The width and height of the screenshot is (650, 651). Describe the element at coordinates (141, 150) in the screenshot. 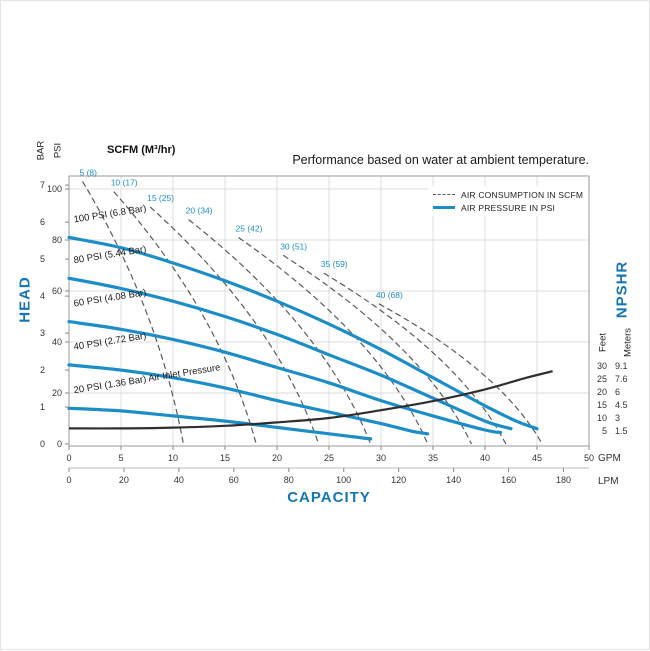

I see `scfm-units-header: SCFM (M³/hr)` at that location.